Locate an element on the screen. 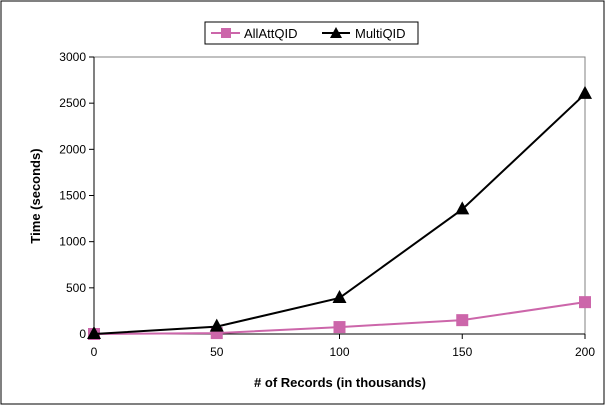  y-axis-label: Time (seconds) is located at coordinates (35, 195).